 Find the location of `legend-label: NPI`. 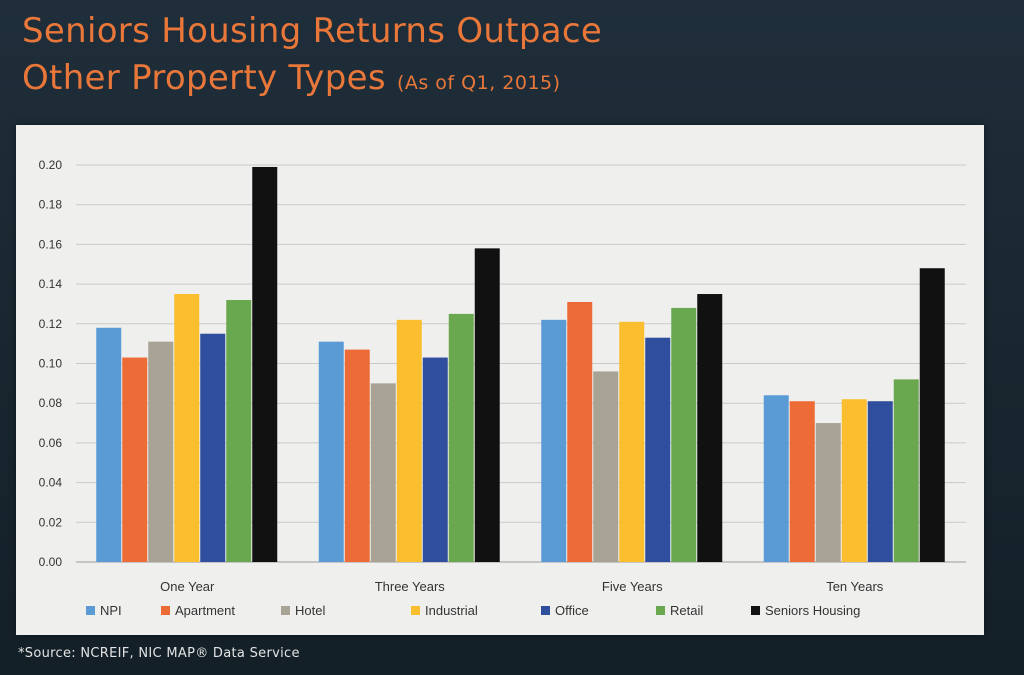

legend-label: NPI is located at coordinates (111, 610).